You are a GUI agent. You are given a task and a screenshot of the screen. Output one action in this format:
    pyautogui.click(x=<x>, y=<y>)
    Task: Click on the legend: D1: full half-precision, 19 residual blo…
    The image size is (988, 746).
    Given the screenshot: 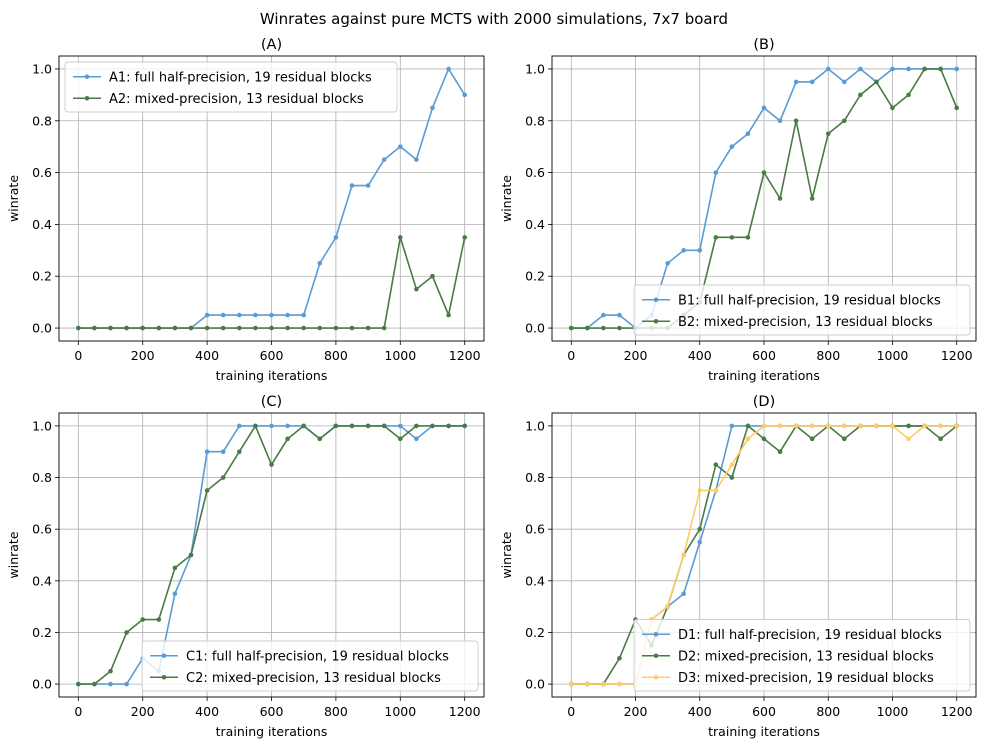 What is the action you would take?
    pyautogui.click(x=802, y=655)
    